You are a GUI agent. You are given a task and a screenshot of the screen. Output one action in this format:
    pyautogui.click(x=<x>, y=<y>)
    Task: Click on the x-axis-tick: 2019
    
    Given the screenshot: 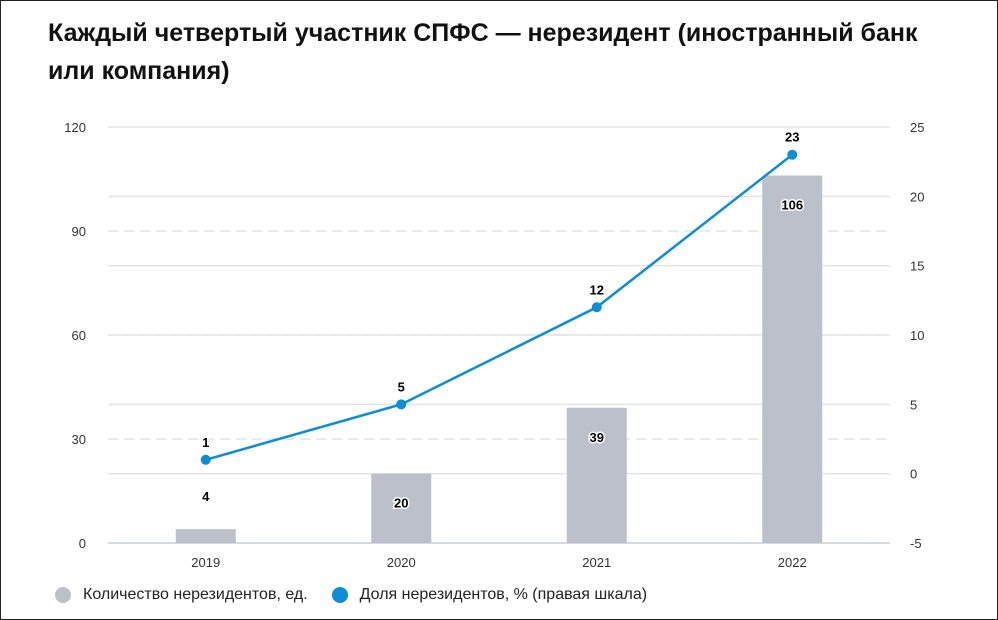 What is the action you would take?
    pyautogui.click(x=205, y=562)
    